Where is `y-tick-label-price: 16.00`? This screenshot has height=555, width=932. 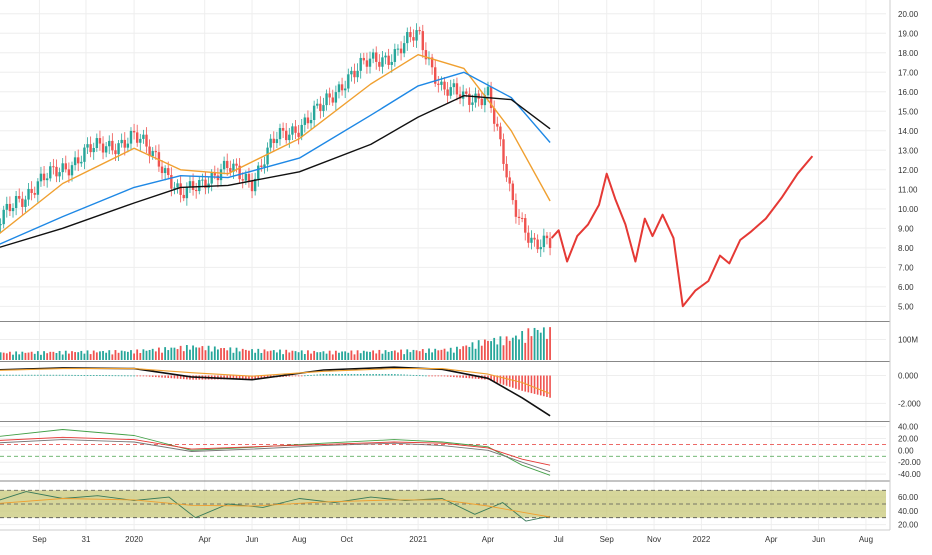
y-tick-label-price: 16.00 is located at coordinates (908, 92).